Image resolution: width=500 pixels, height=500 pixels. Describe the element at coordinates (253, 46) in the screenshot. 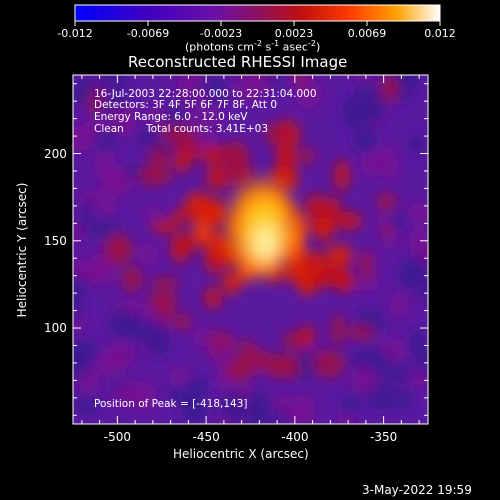

I see `colorbar-unit-label: (photons cm-2 s-1 asec-2)` at that location.